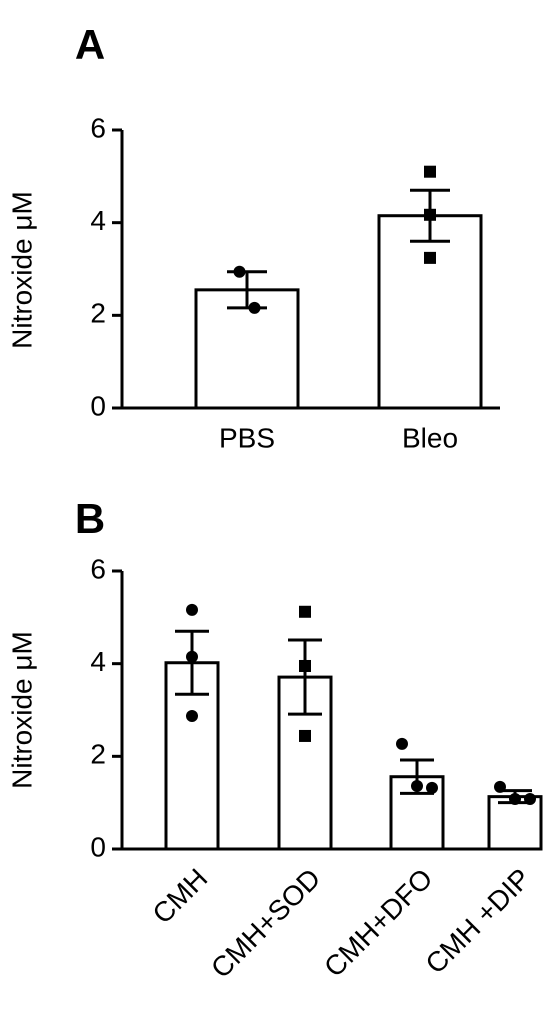 The image size is (550, 1031). Describe the element at coordinates (90, 518) in the screenshot. I see `panel-label: B` at that location.